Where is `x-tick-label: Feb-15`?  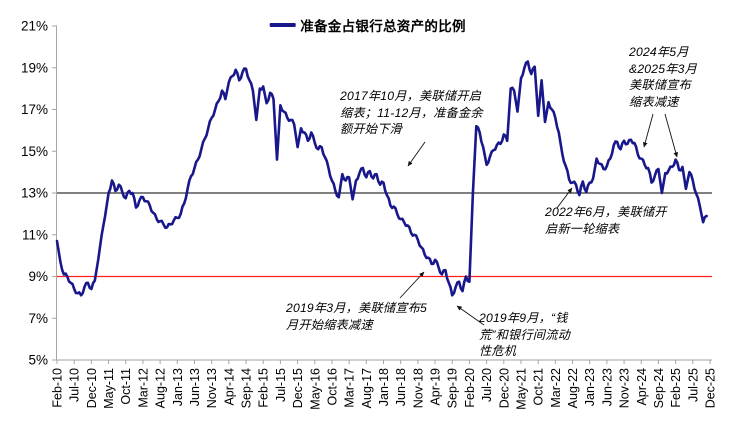
x-tick-label: Feb-15 is located at coordinates (264, 388).